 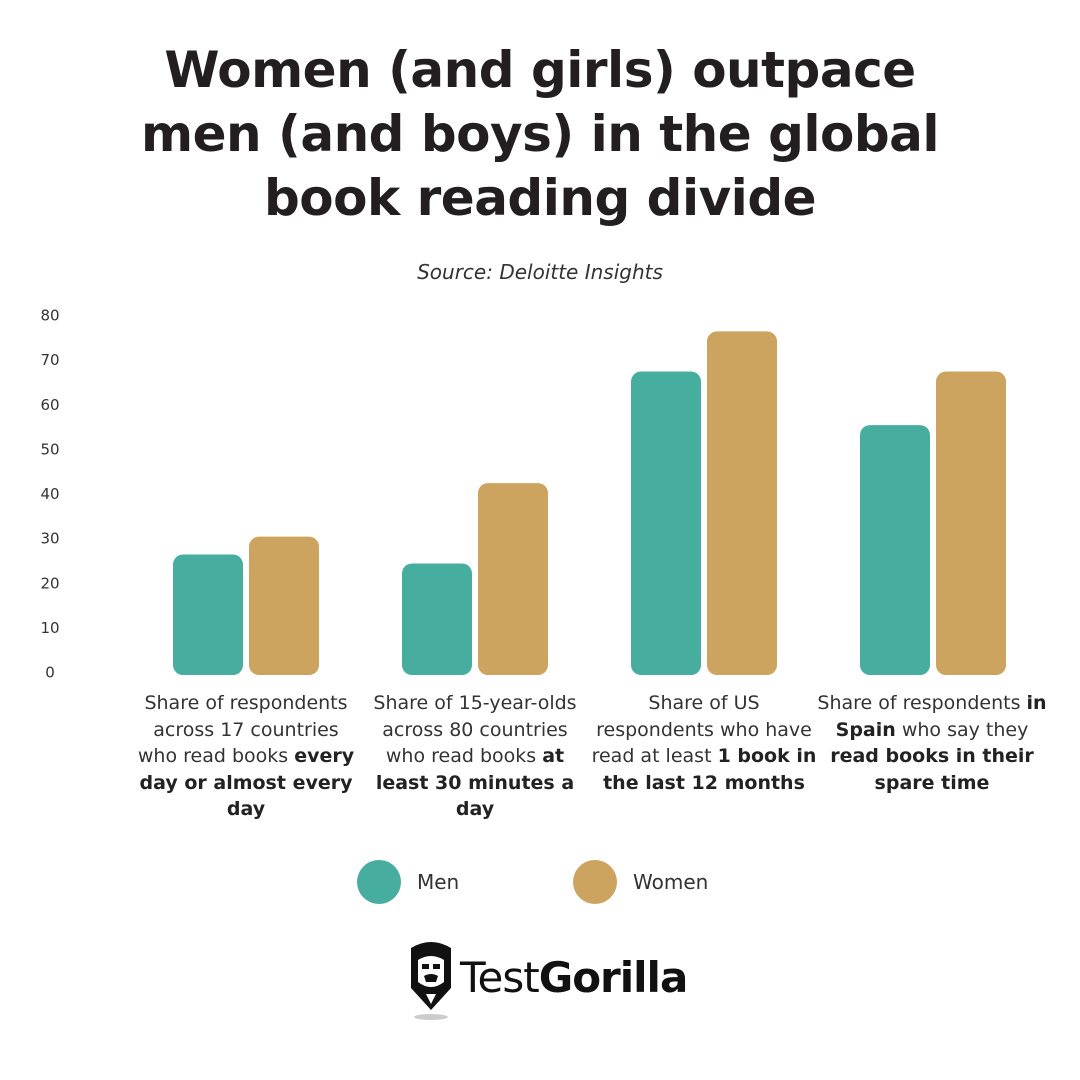 What do you see at coordinates (540, 70) in the screenshot?
I see `title-line-1: Women (and girls) outpace` at bounding box center [540, 70].